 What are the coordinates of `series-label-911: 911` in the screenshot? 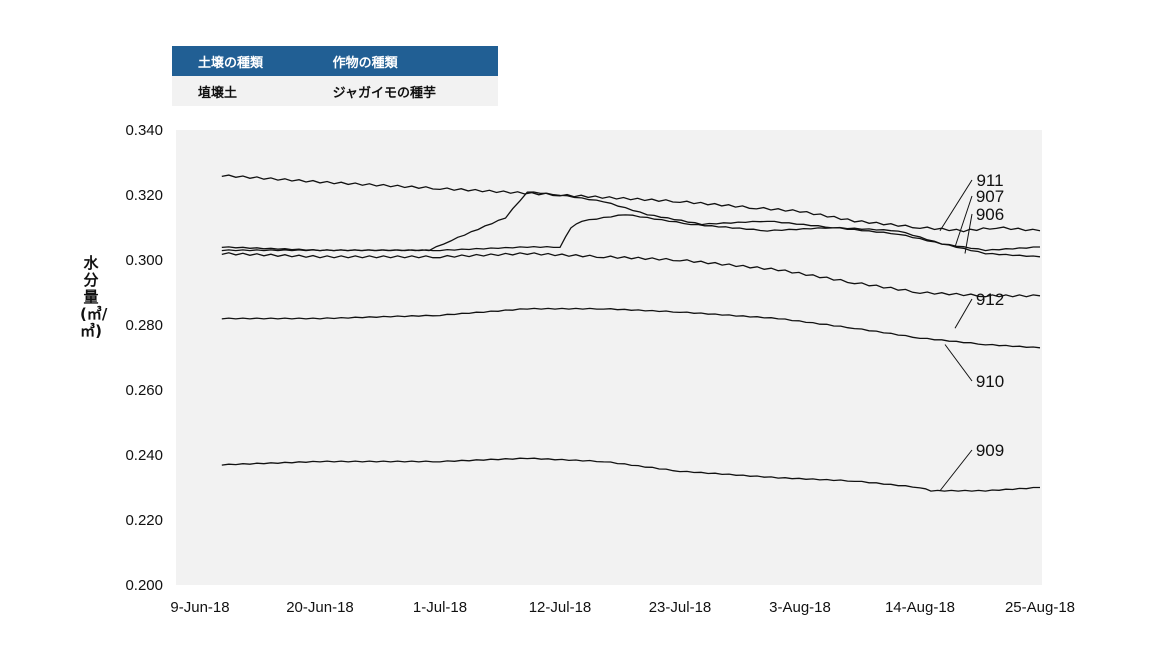 It's located at (989, 180).